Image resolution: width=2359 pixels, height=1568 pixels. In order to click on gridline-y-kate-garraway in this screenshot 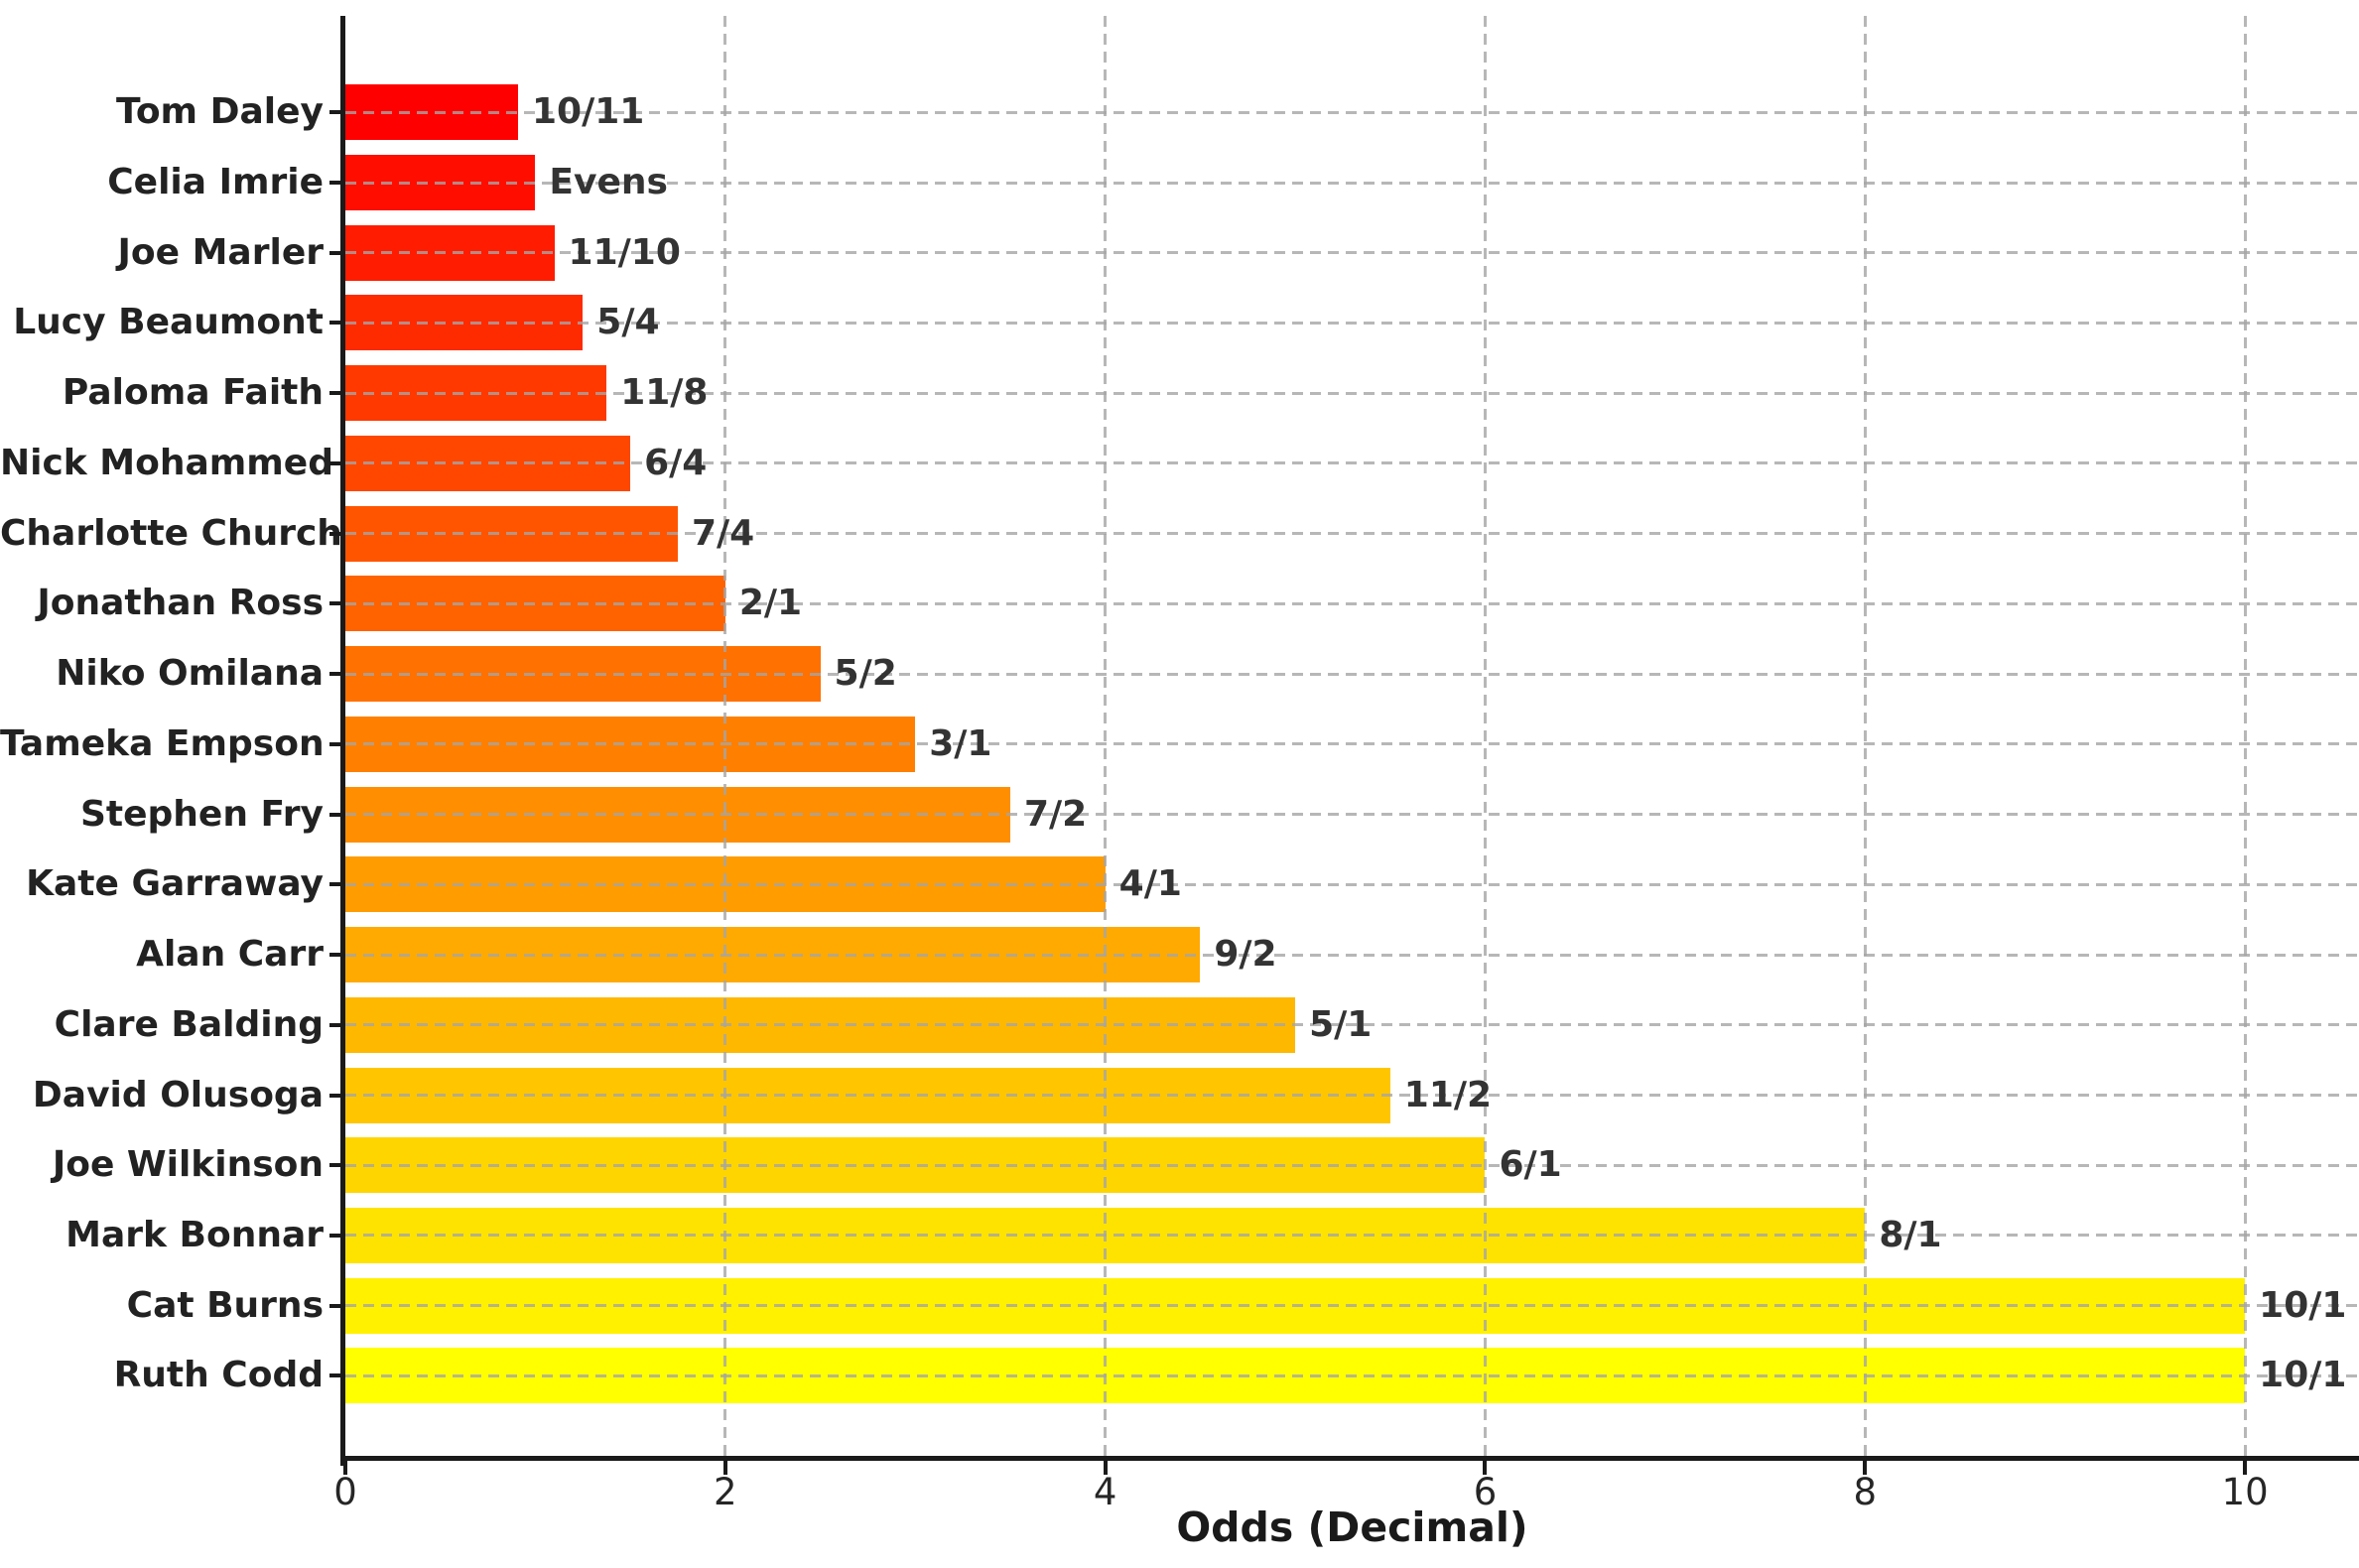, I will do `click(1352, 884)`.